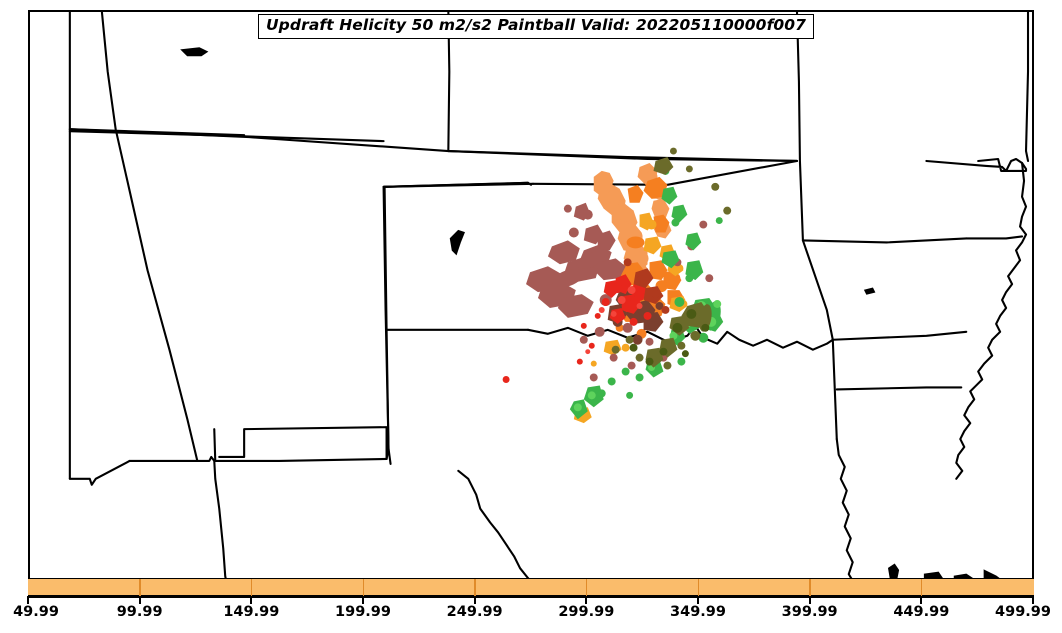  Describe the element at coordinates (698, 612) in the screenshot. I see `x-tick-label: 349.99` at that location.